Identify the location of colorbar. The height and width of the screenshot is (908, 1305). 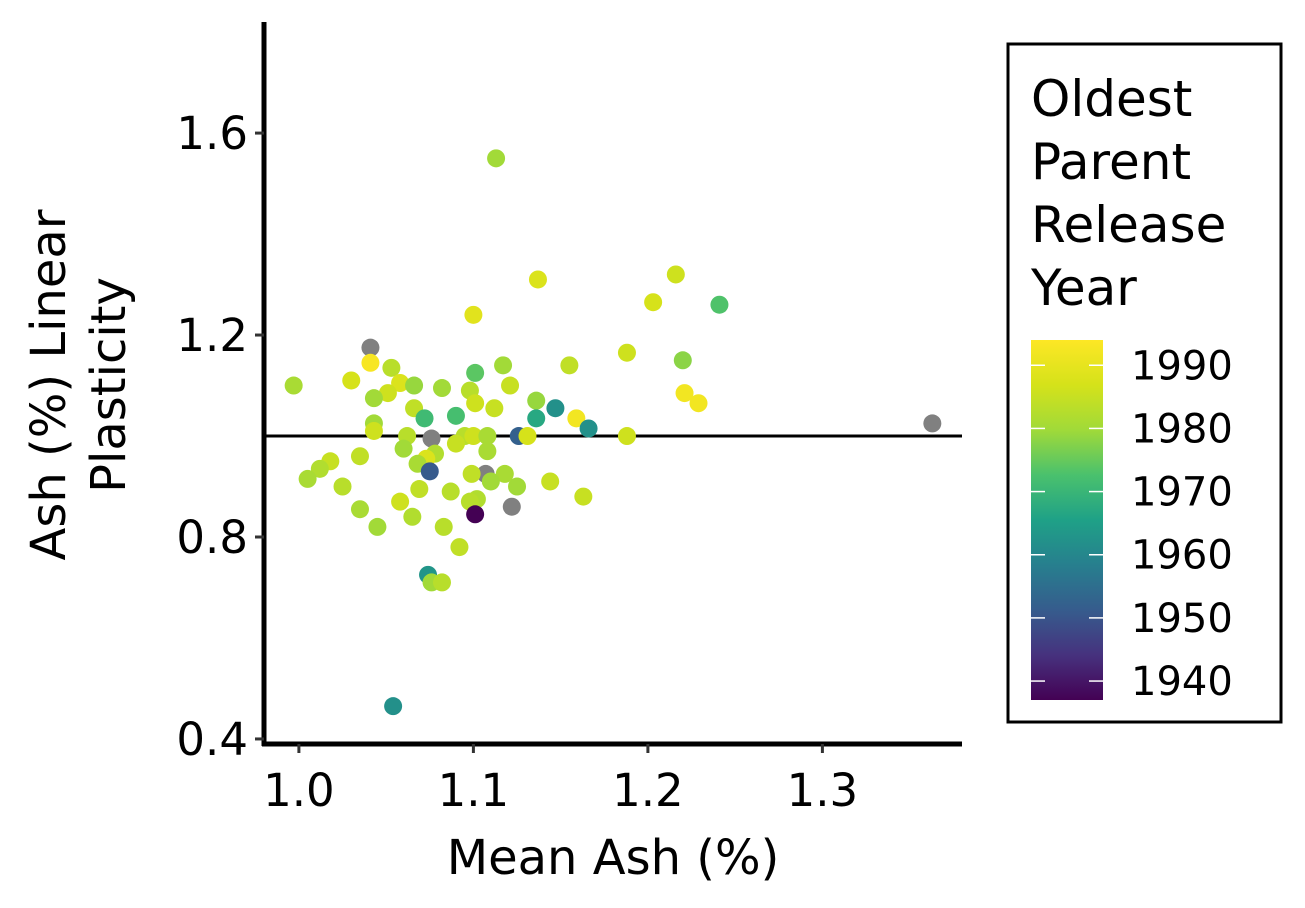
(1067, 520).